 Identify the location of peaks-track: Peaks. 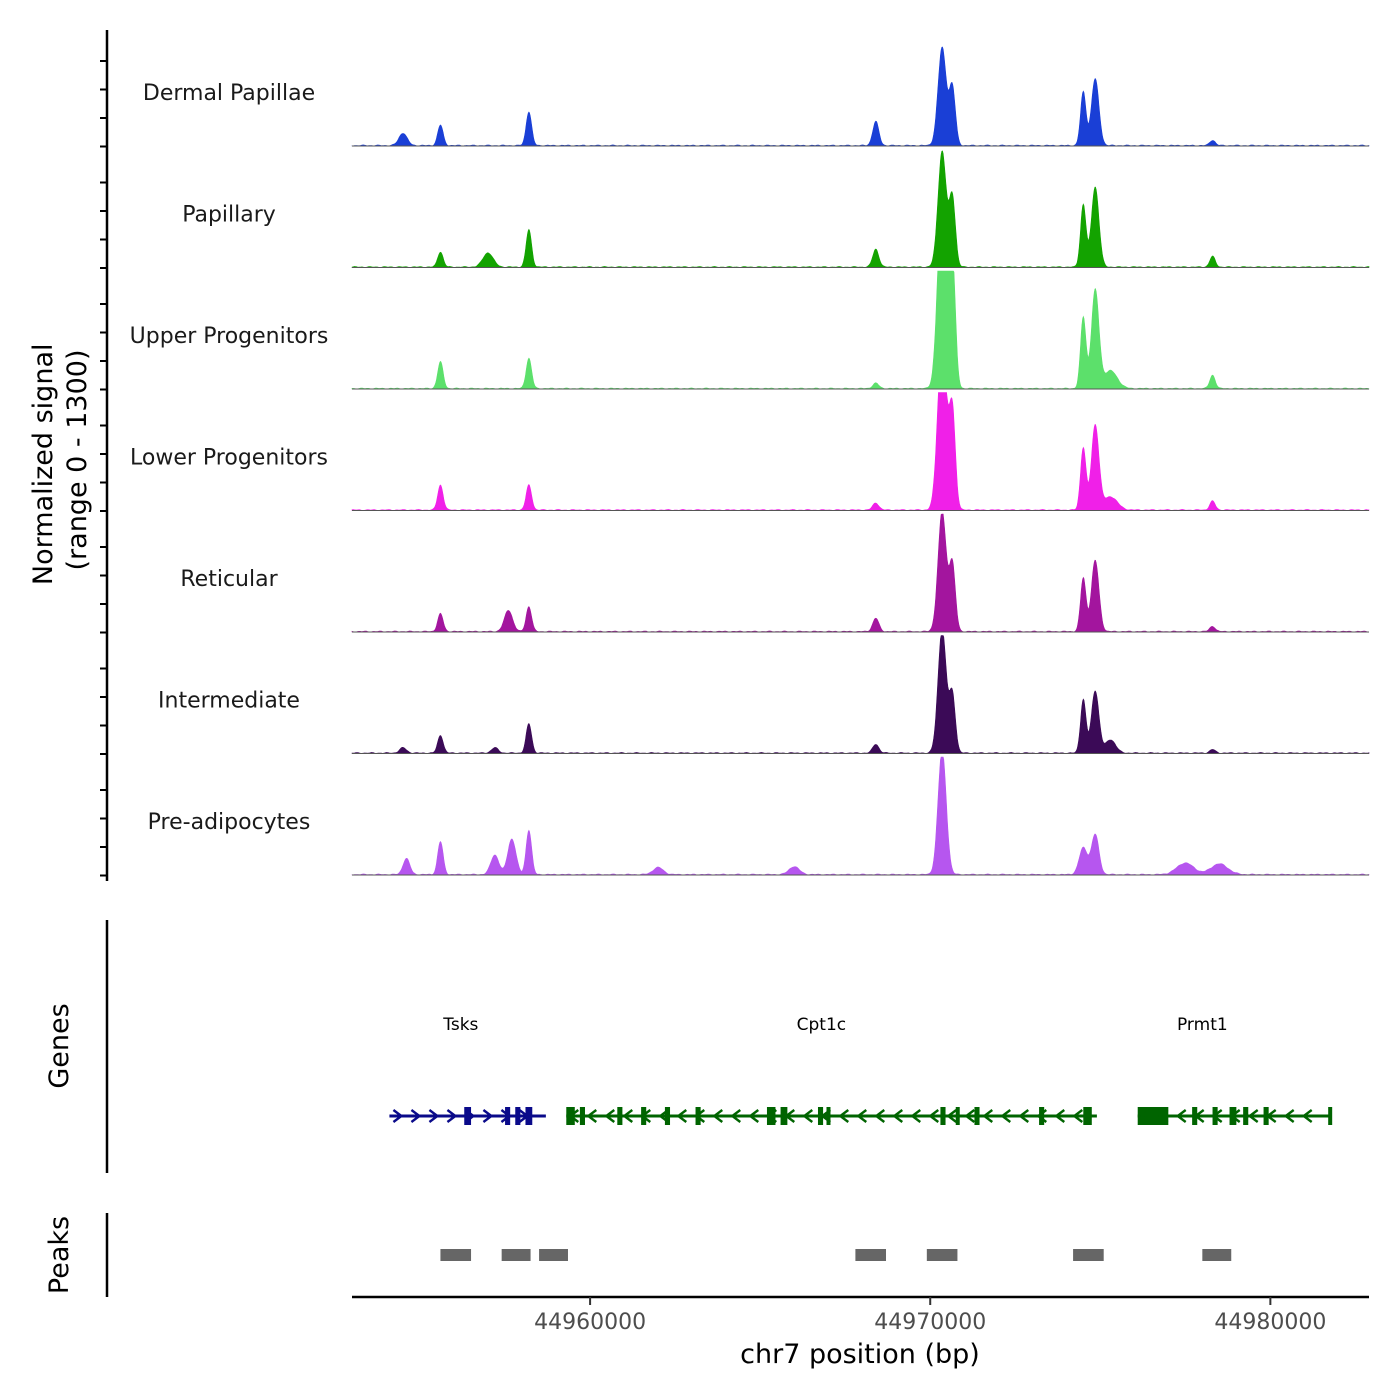
(638, 1255).